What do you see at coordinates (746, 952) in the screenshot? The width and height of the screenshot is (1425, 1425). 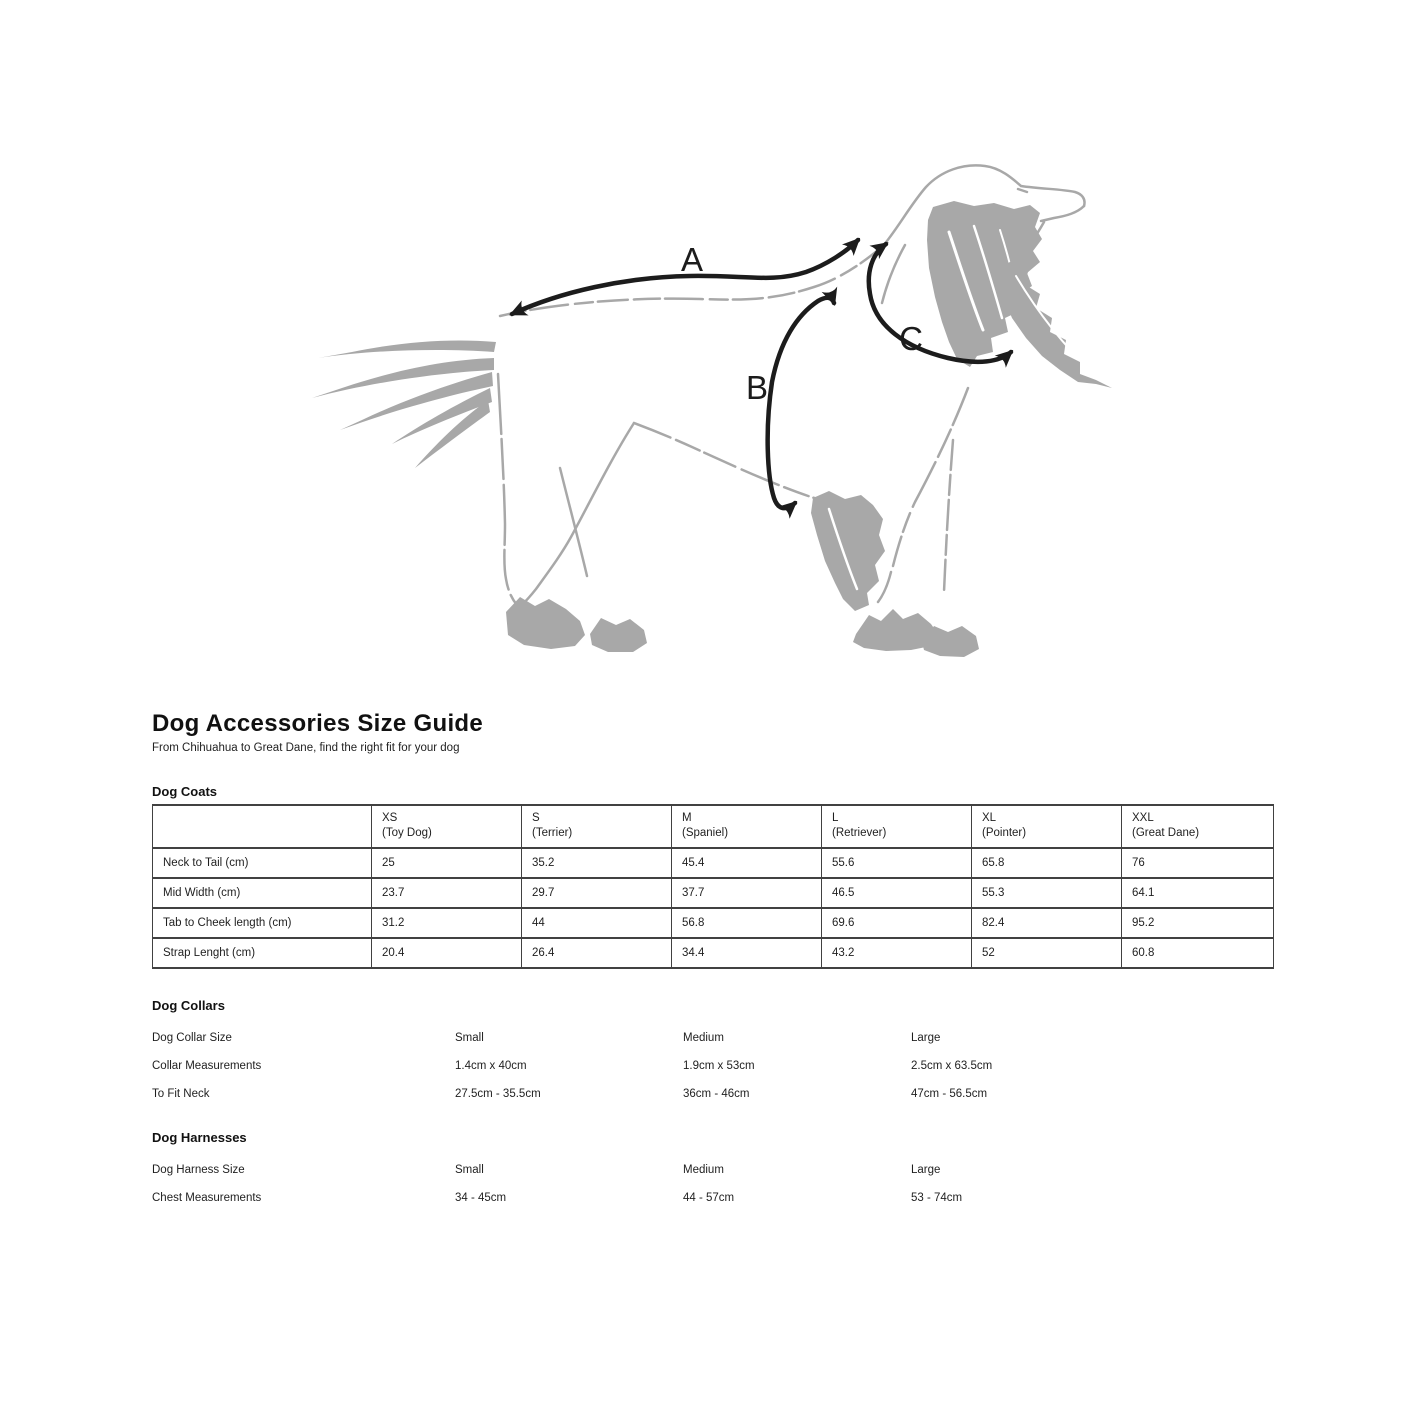 I see `cell: 34.4` at bounding box center [746, 952].